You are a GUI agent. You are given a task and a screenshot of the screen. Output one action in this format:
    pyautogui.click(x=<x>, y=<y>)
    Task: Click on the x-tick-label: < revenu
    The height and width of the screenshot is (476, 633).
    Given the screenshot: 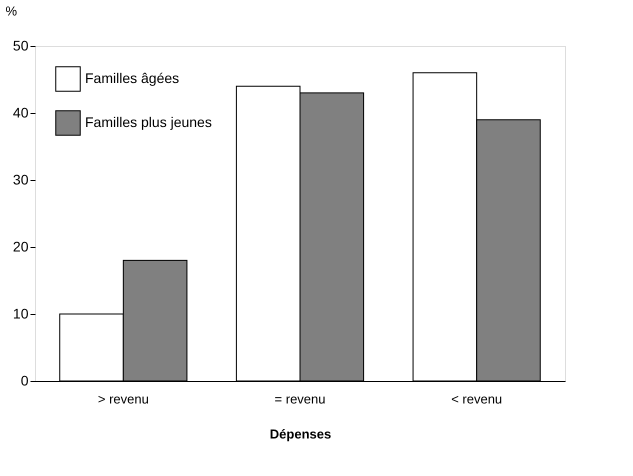 What is the action you would take?
    pyautogui.click(x=476, y=399)
    